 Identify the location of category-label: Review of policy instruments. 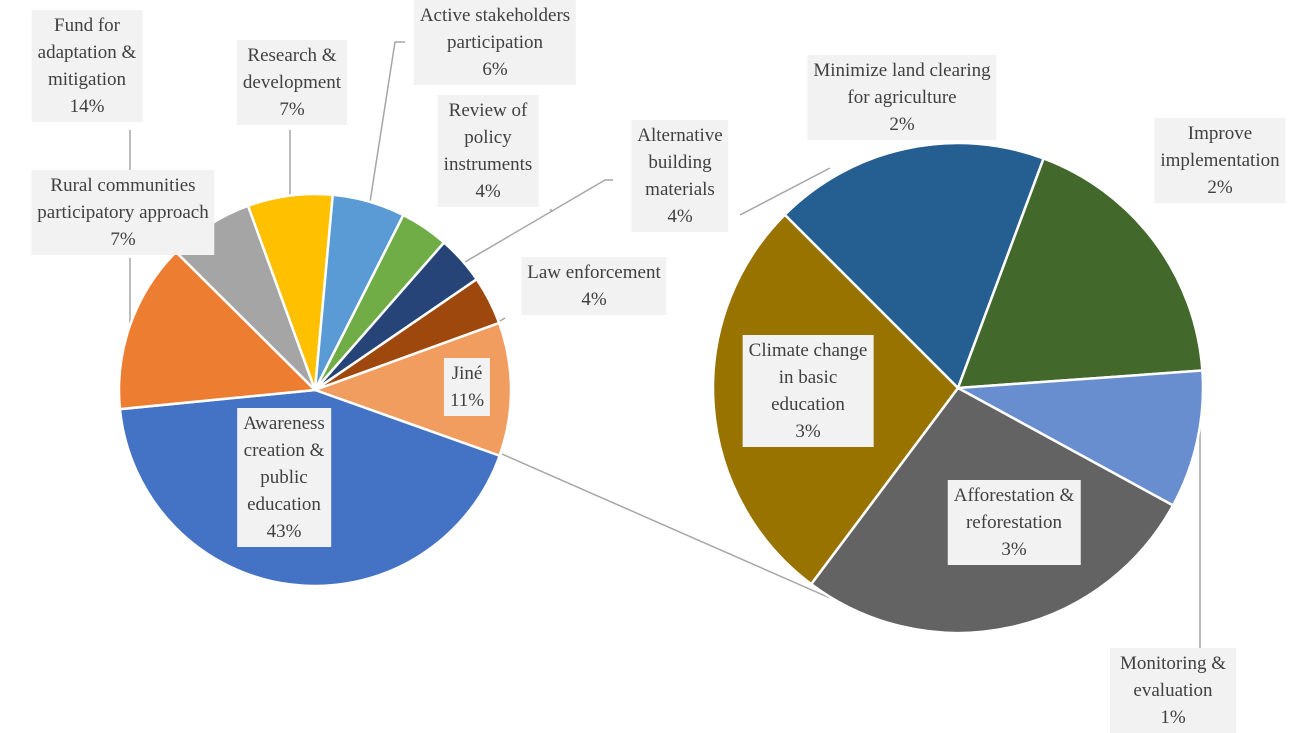
(488, 137).